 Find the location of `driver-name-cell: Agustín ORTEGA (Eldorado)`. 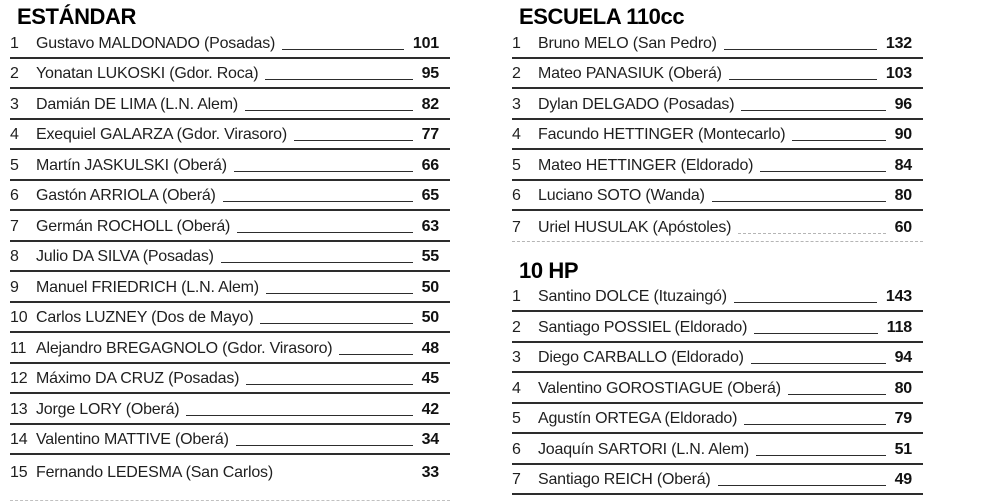

driver-name-cell: Agustín ORTEGA (Eldorado) is located at coordinates (638, 418).